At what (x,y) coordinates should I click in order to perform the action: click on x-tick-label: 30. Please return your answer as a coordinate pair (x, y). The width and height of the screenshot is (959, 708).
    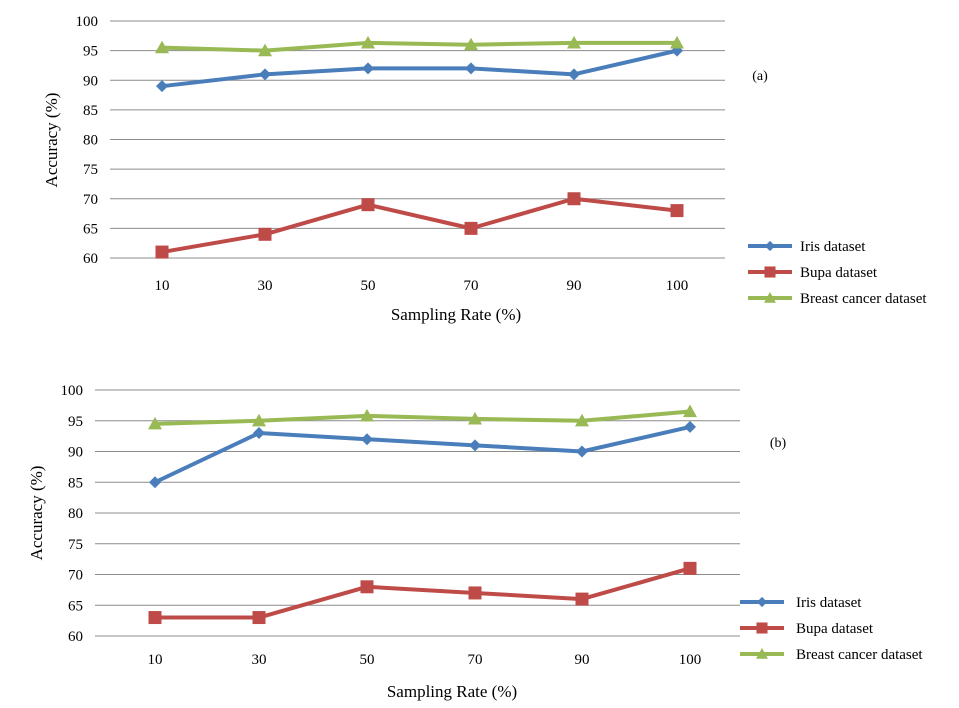
    Looking at the image, I should click on (259, 660).